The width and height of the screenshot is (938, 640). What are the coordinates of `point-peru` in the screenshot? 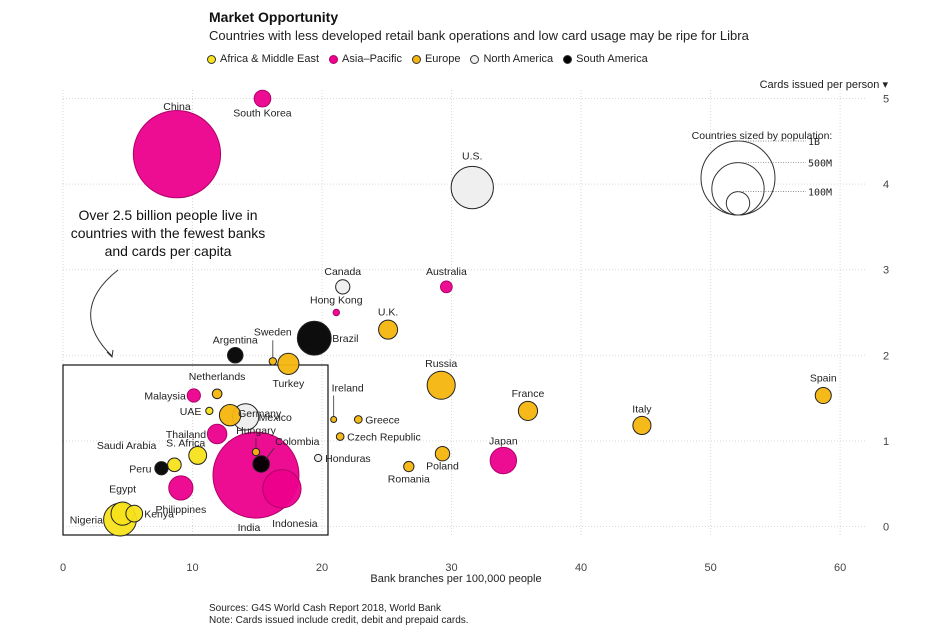 It's located at (161, 468).